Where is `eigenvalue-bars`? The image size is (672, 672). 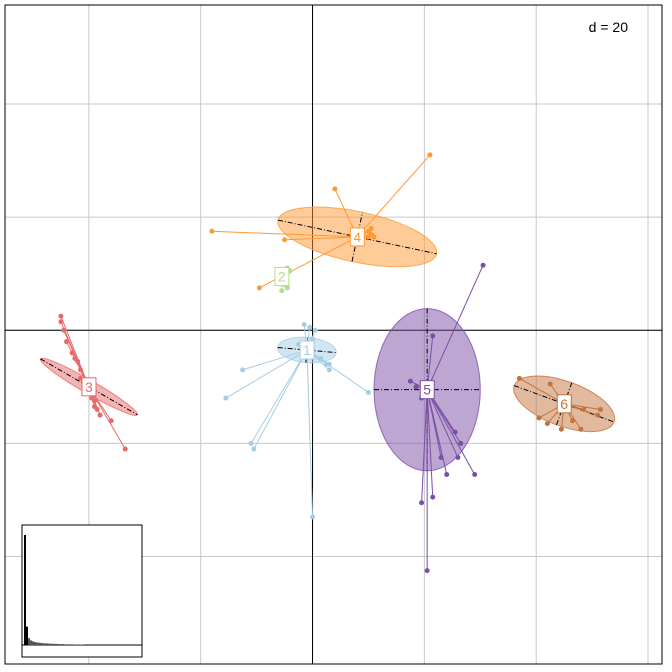
eigenvalue-bars is located at coordinates (82, 590).